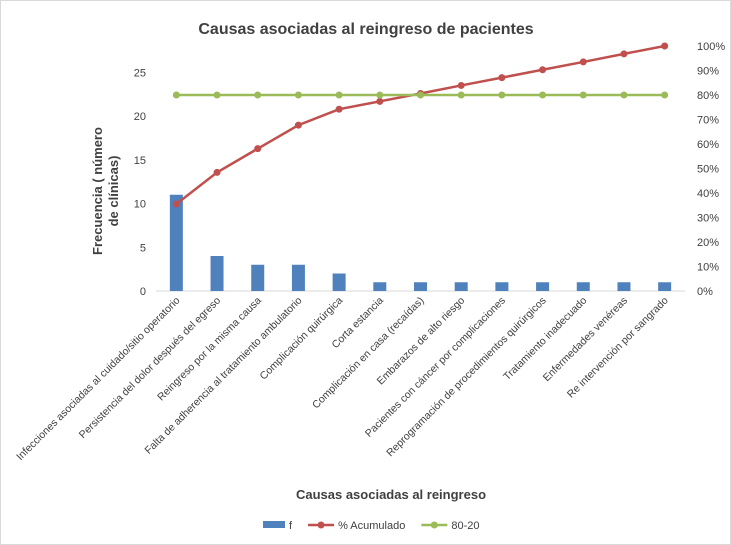  I want to click on y2-tick-label: 0%, so click(705, 292).